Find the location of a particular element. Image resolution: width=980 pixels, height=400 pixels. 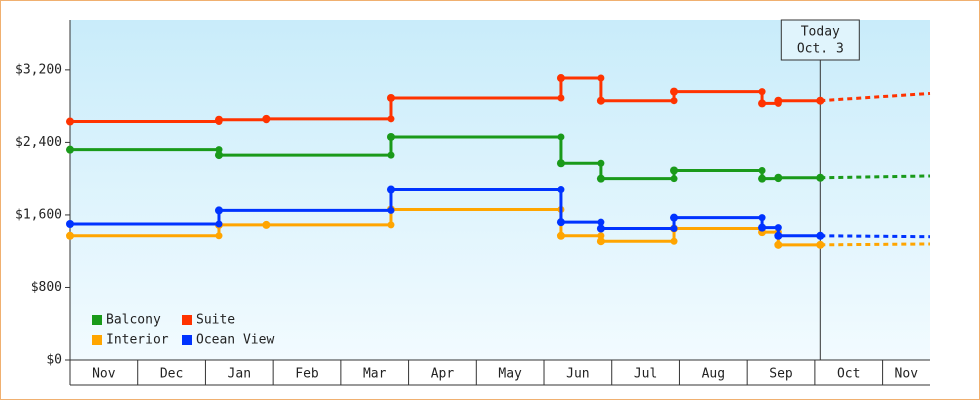

x-tick-label: Jun is located at coordinates (577, 374).